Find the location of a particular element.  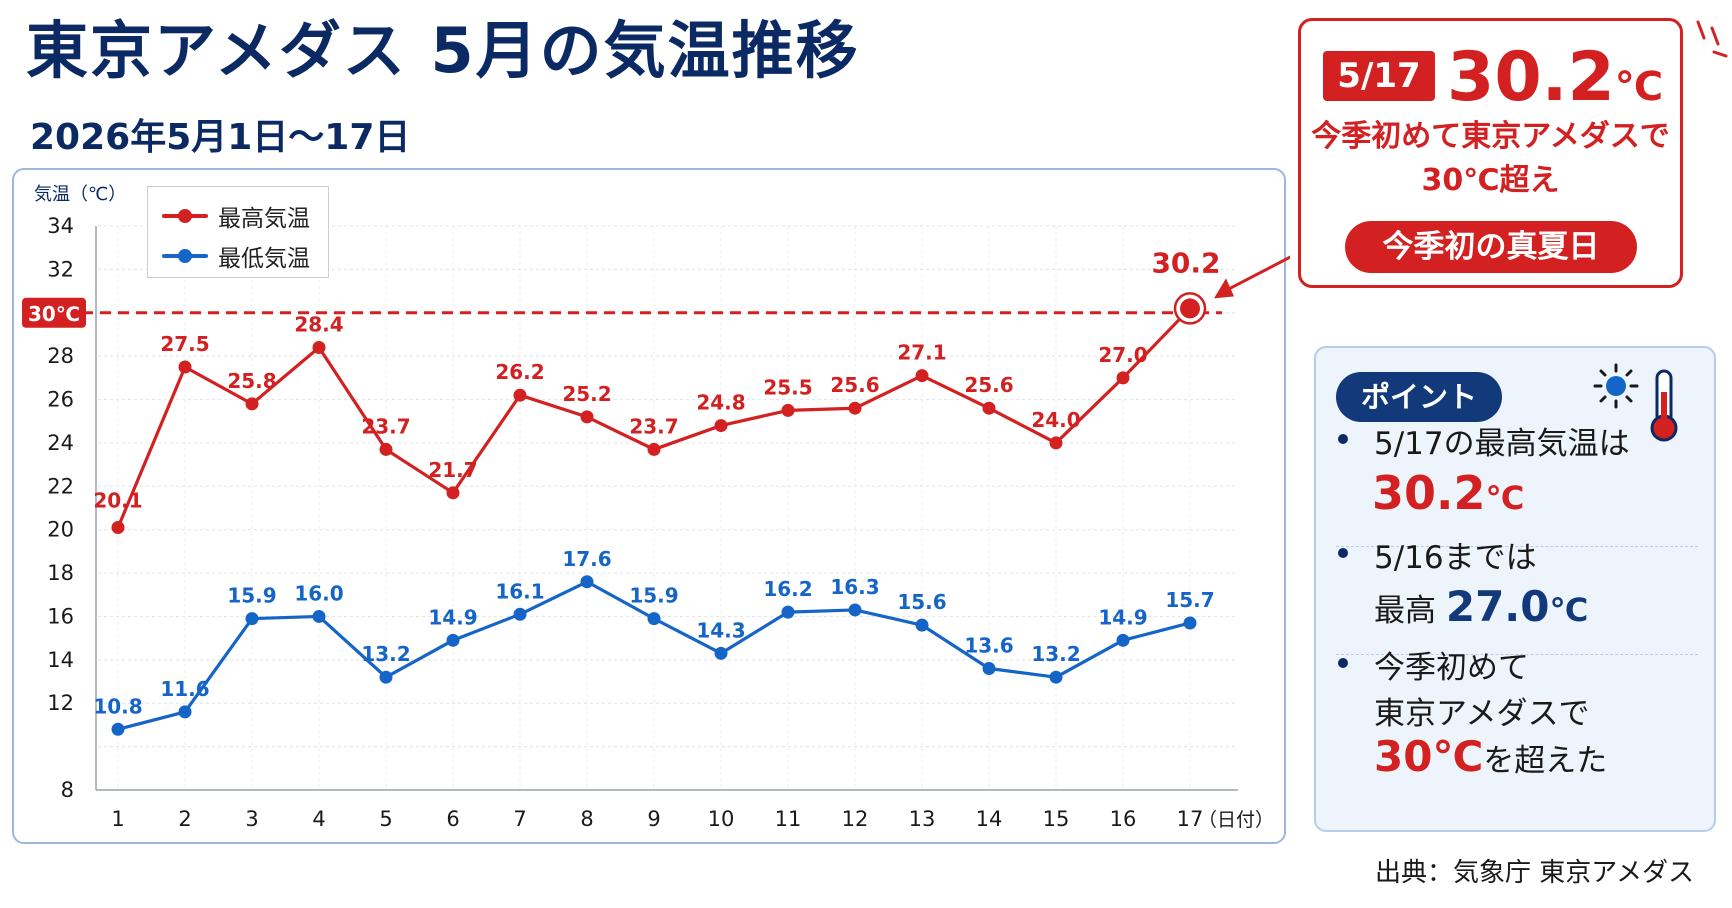

x-tick-label: 6 is located at coordinates (452, 819).